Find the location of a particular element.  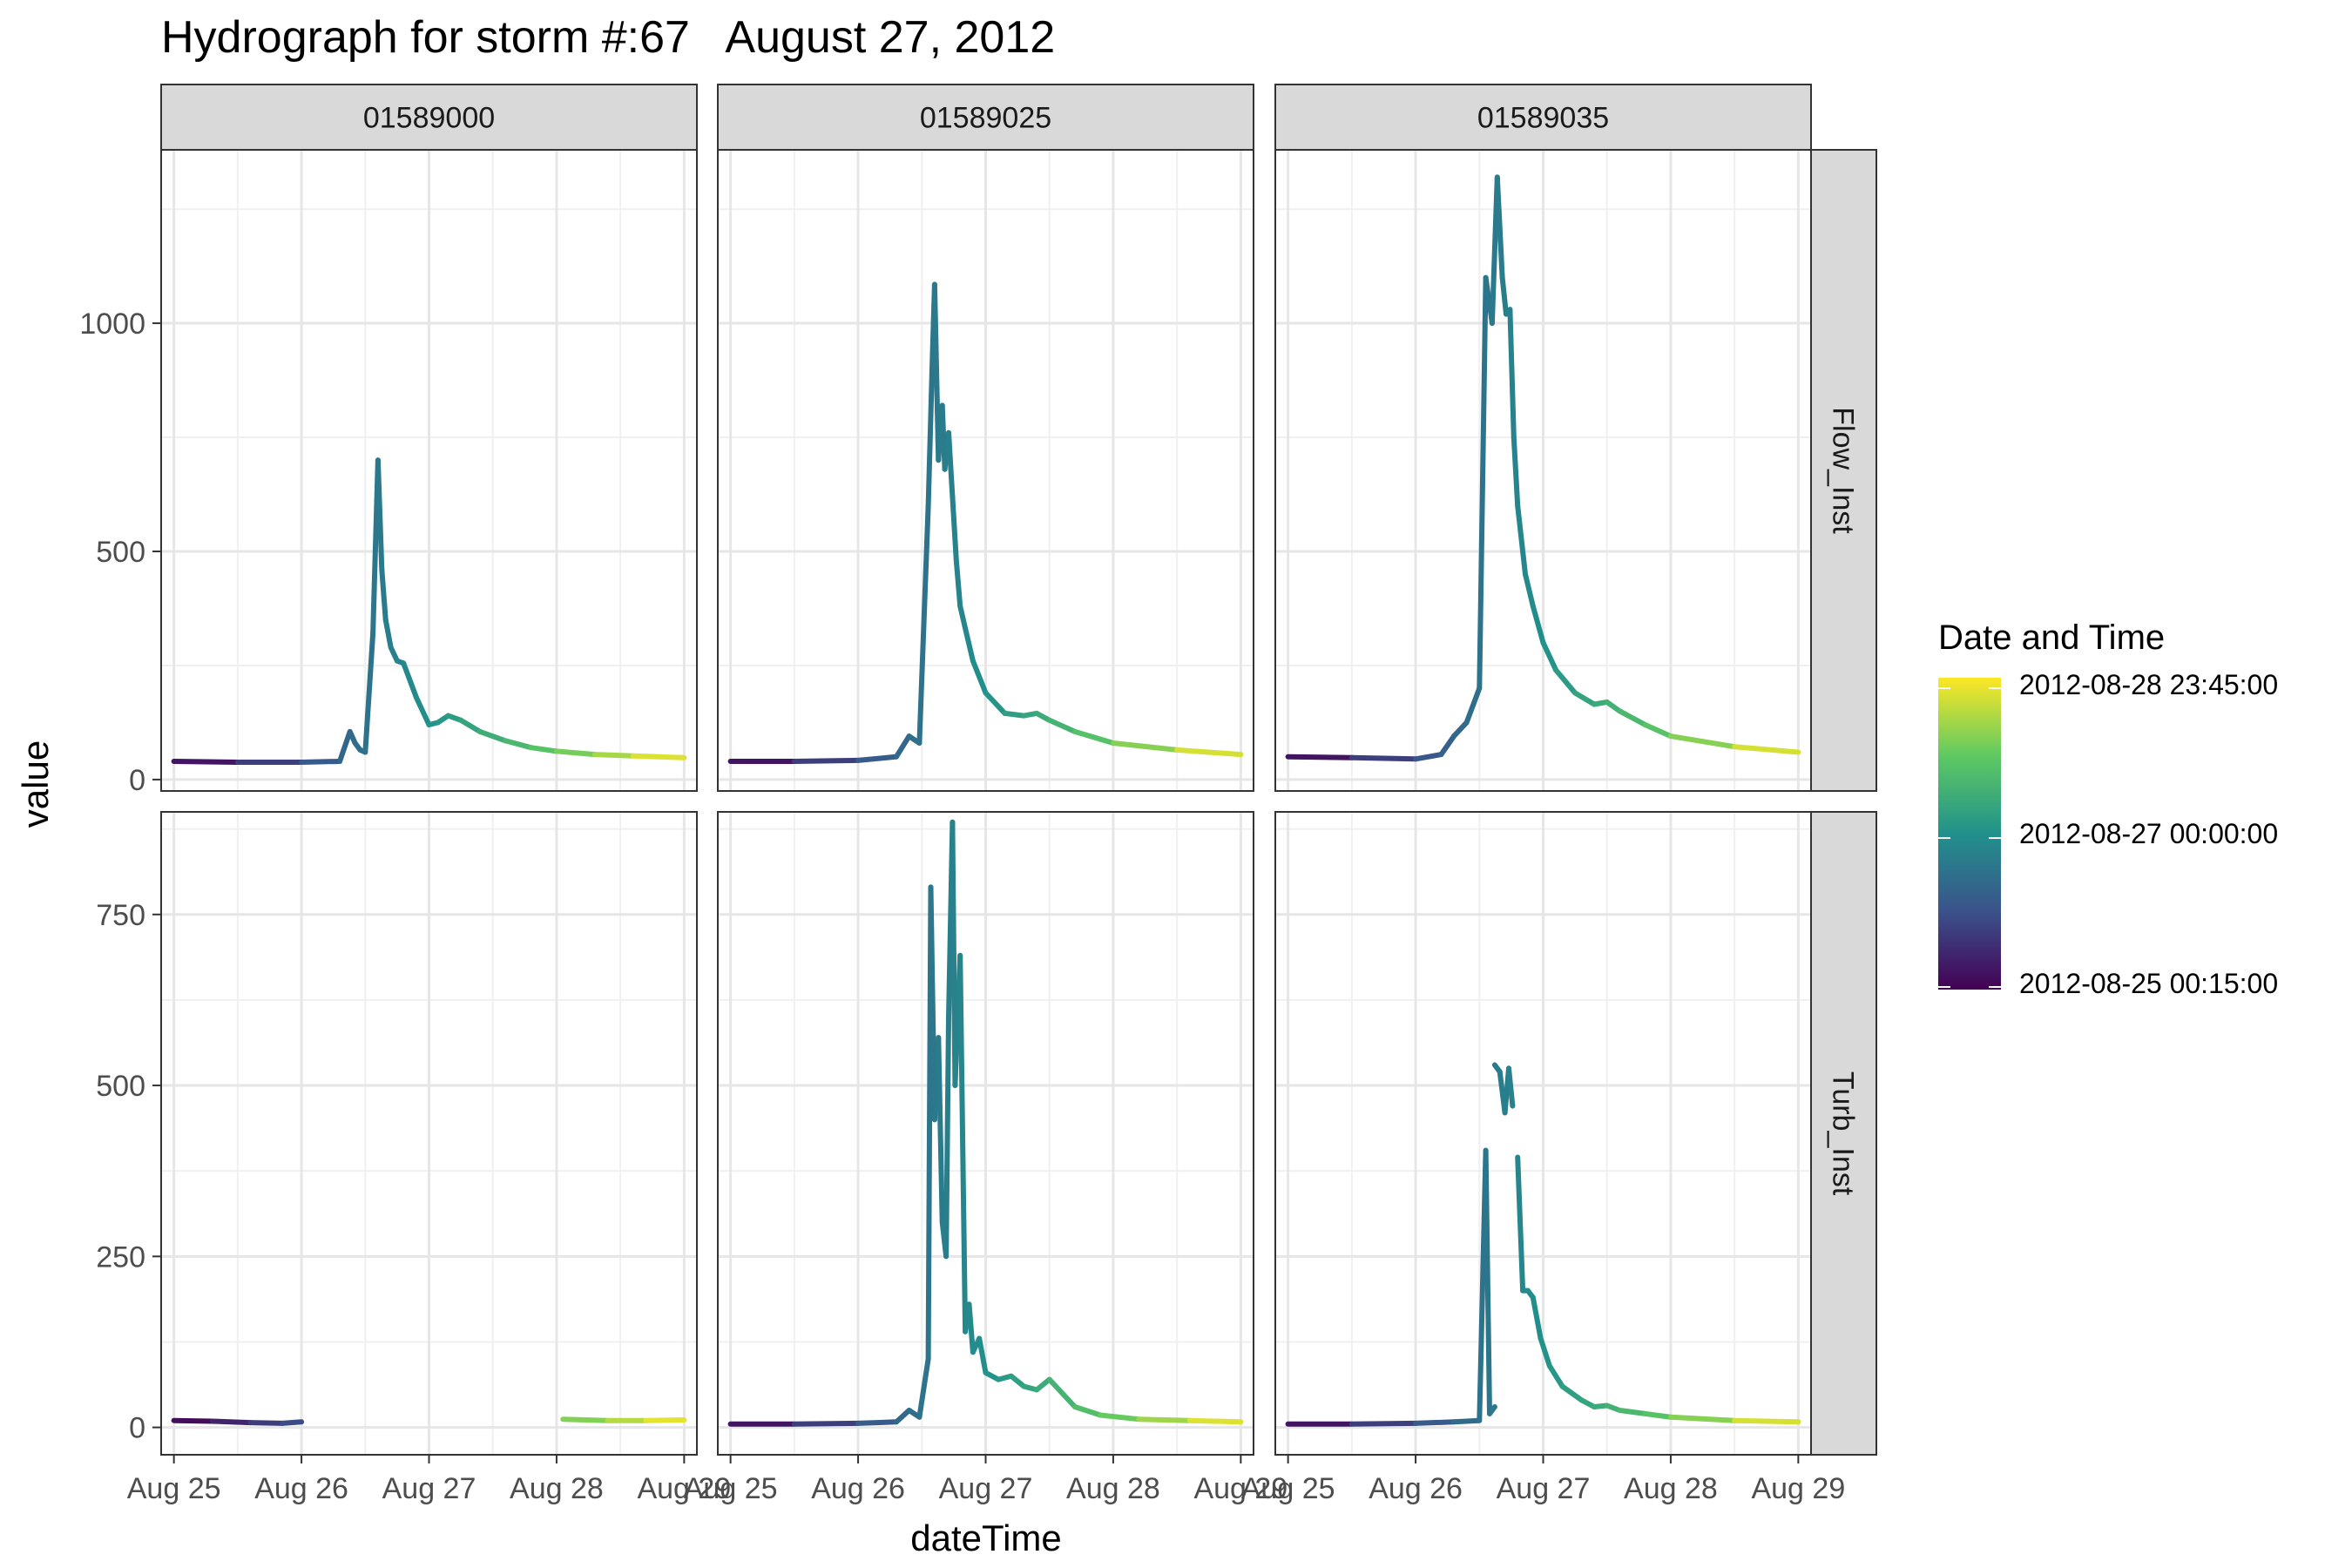

x-tick-label: Aug 25 is located at coordinates (174, 1488).